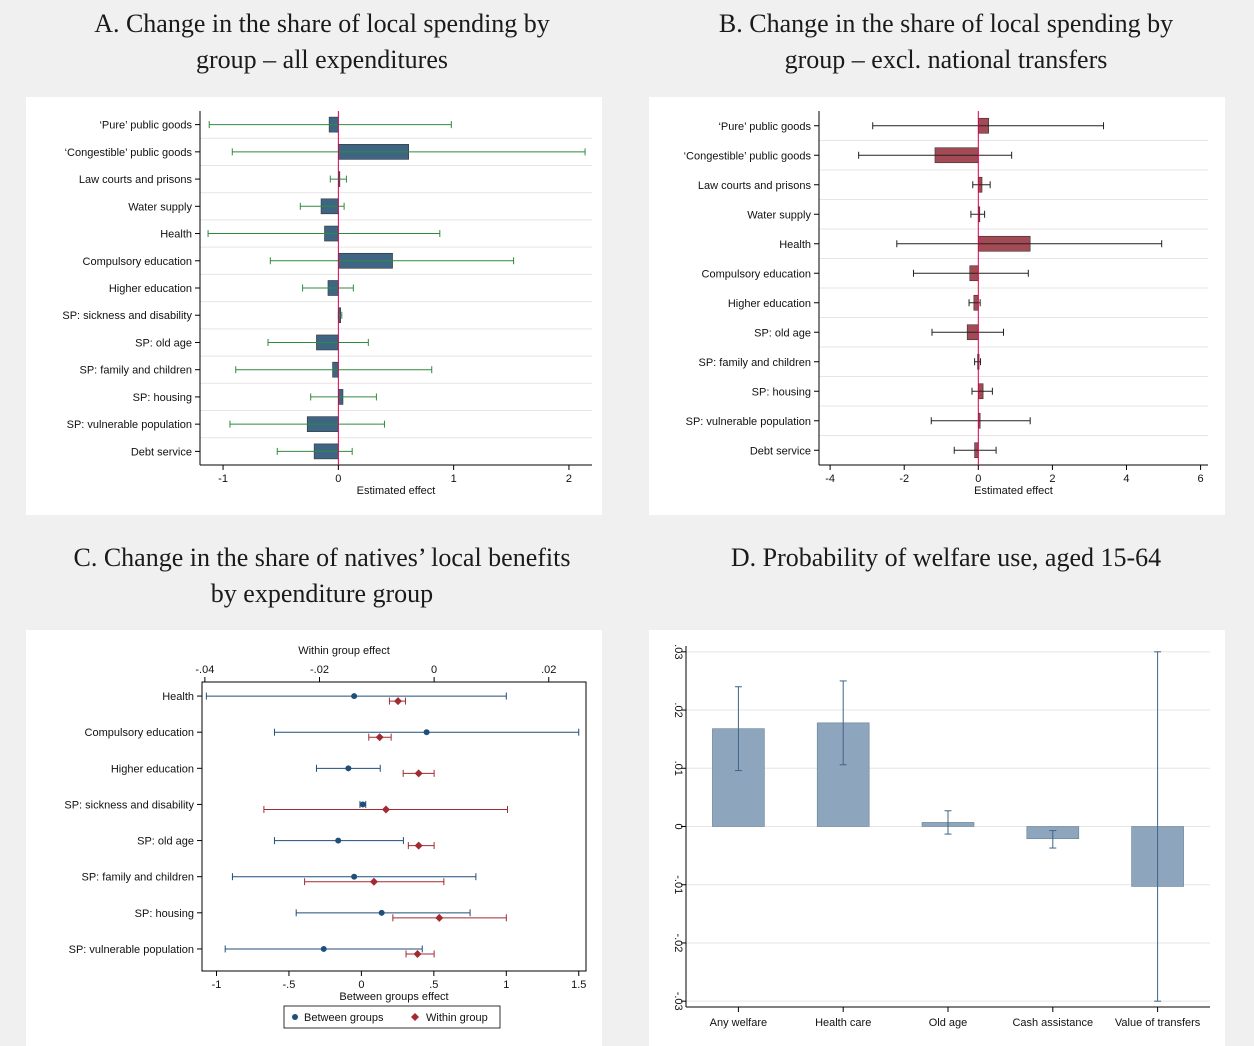  What do you see at coordinates (136, 180) in the screenshot?
I see `chart-a-label-law-courts-and-prisons: Law courts and prisons` at bounding box center [136, 180].